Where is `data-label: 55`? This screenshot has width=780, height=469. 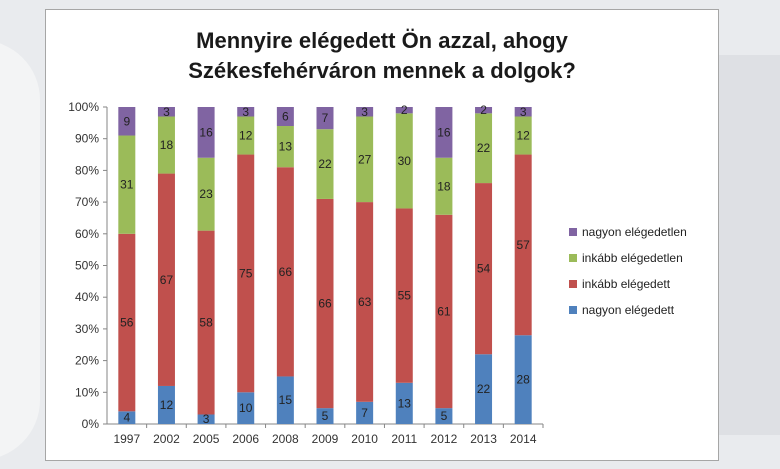 data-label: 55 is located at coordinates (405, 296).